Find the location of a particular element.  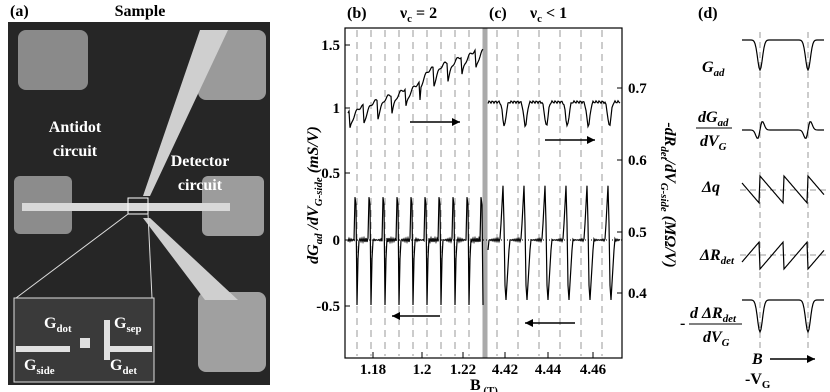

panel-title: νc < 1 is located at coordinates (548, 15).